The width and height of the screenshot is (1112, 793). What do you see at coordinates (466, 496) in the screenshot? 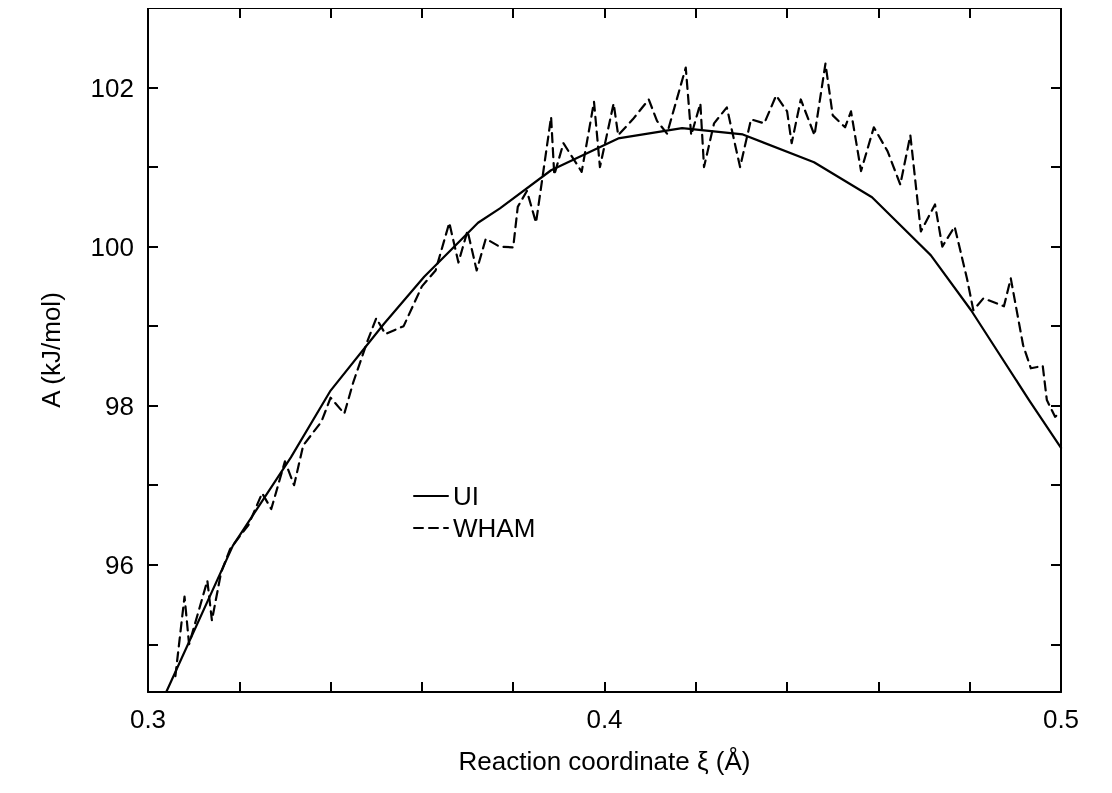
I see `legend-label: UI` at bounding box center [466, 496].